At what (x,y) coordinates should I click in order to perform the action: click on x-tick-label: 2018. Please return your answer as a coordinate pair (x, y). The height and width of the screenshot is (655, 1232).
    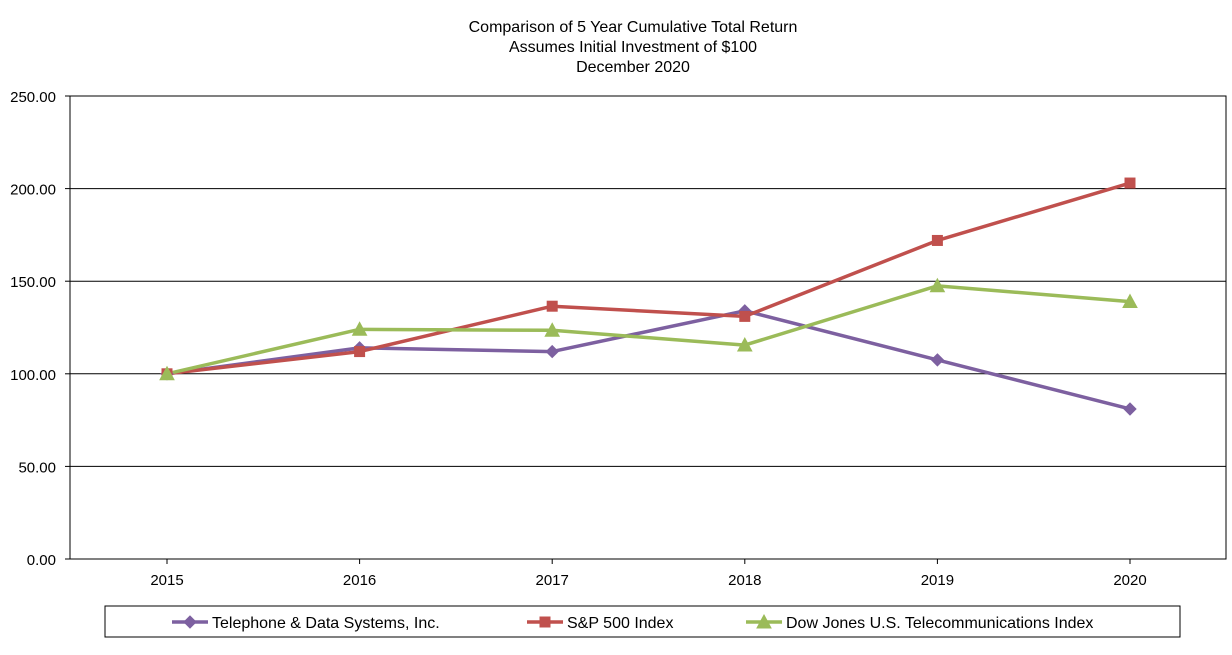
    Looking at the image, I should click on (744, 580).